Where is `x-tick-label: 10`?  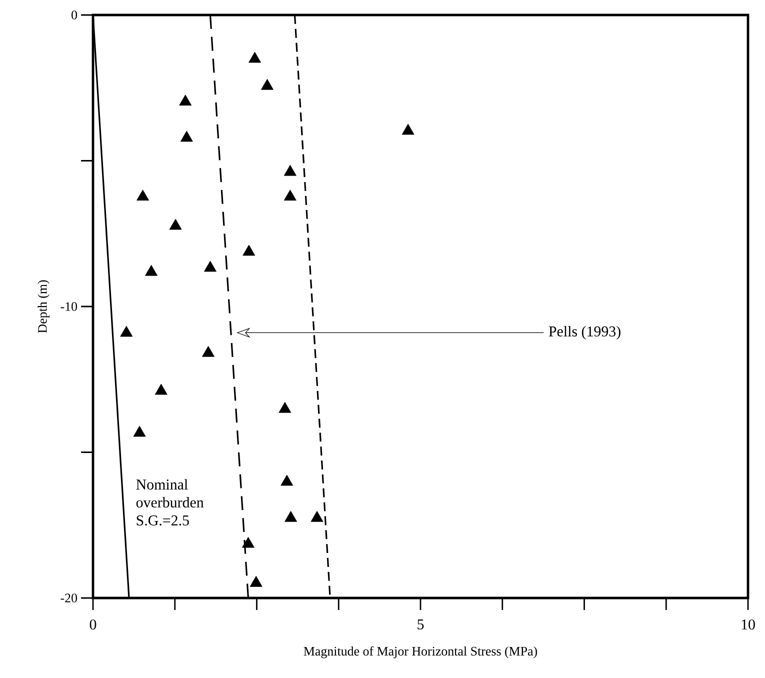 x-tick-label: 10 is located at coordinates (748, 624).